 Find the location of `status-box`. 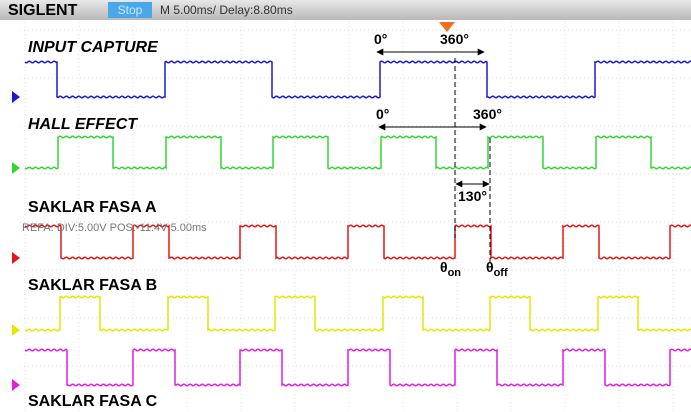

status-box is located at coordinates (130, 10).